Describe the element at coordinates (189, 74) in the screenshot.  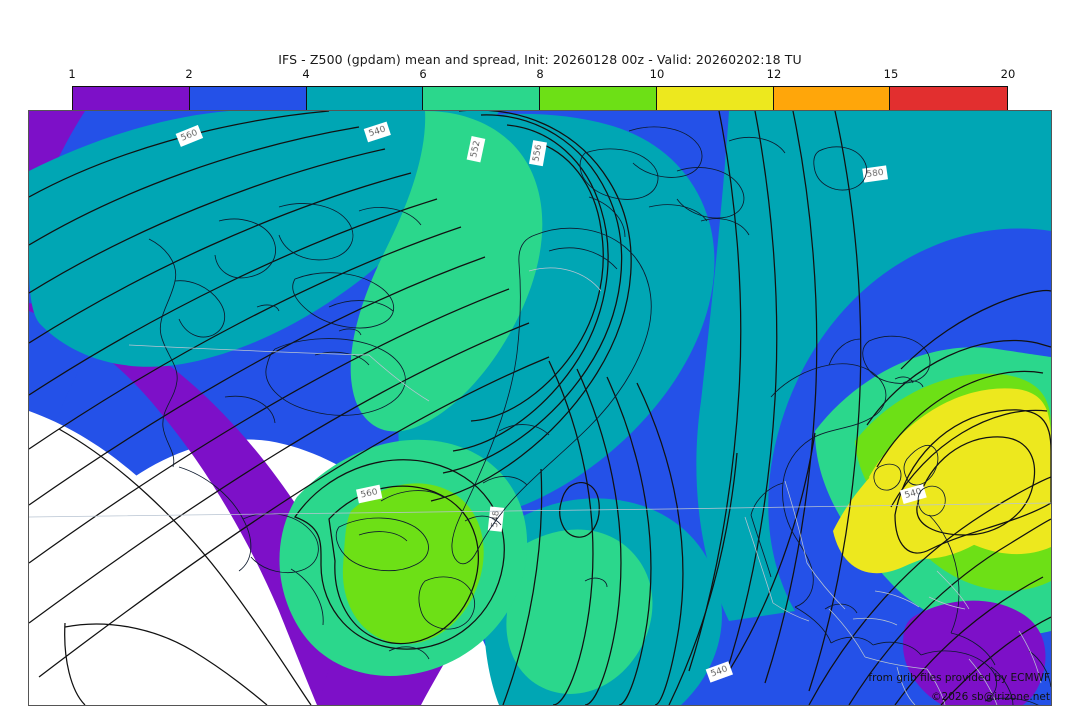
I see `colorbar-tick-2: 2` at that location.